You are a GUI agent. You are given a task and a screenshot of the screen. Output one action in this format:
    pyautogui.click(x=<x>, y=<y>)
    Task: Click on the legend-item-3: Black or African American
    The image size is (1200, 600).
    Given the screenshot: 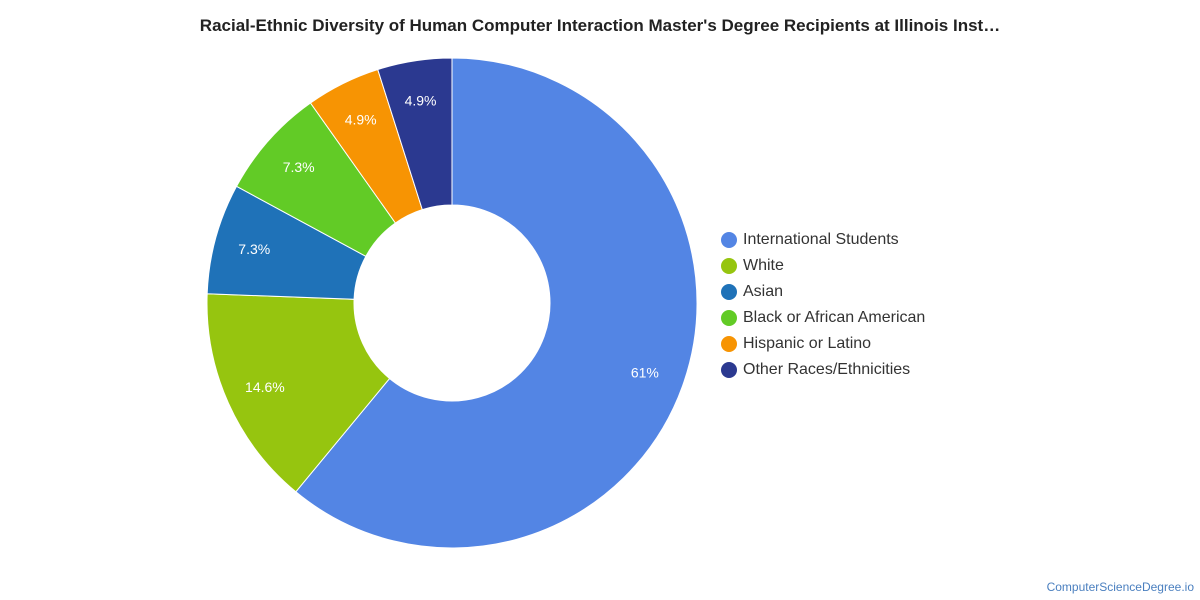 What is the action you would take?
    pyautogui.click(x=823, y=318)
    